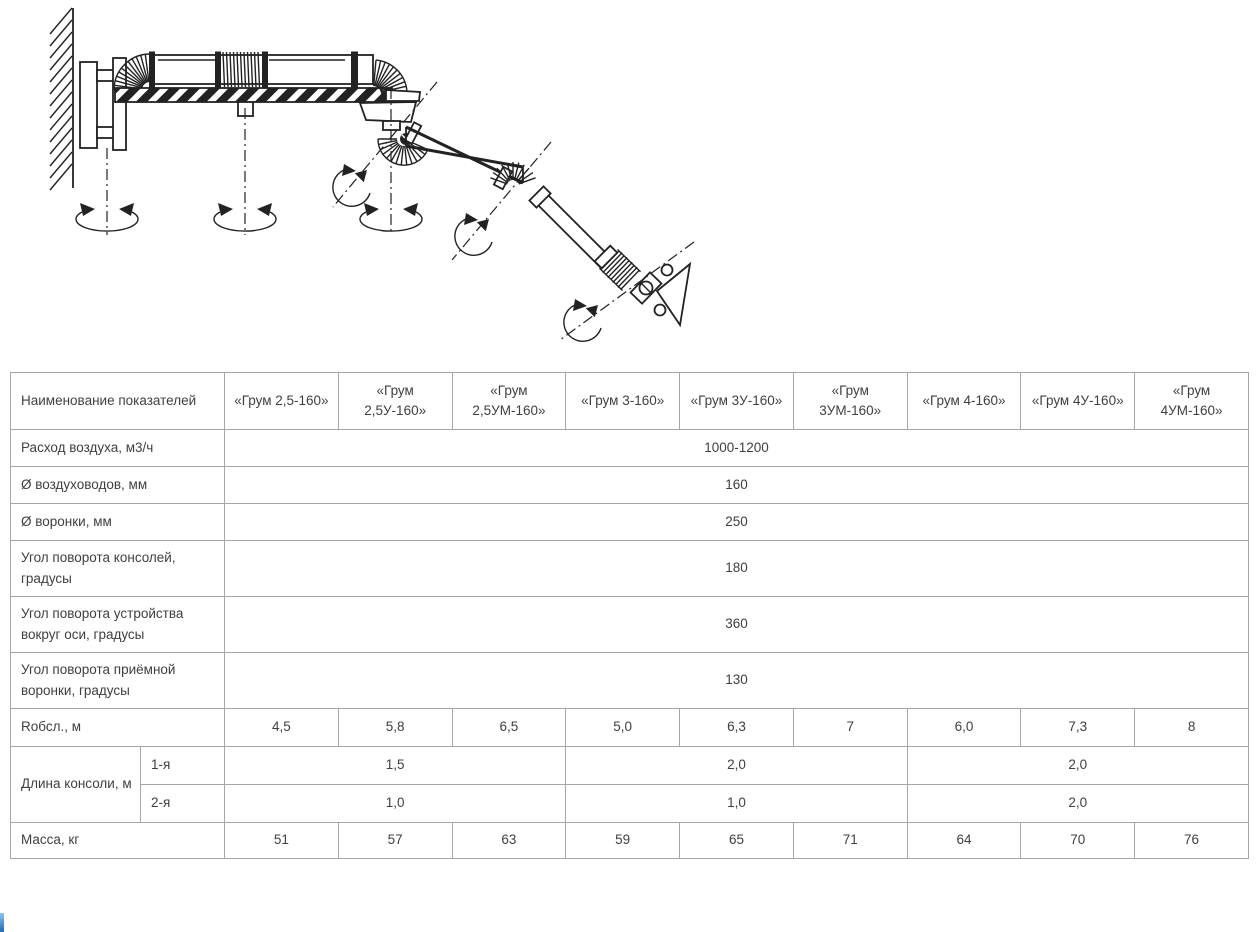 The height and width of the screenshot is (932, 1258). I want to click on model-header: «Грум 3УМ-160», so click(850, 401).